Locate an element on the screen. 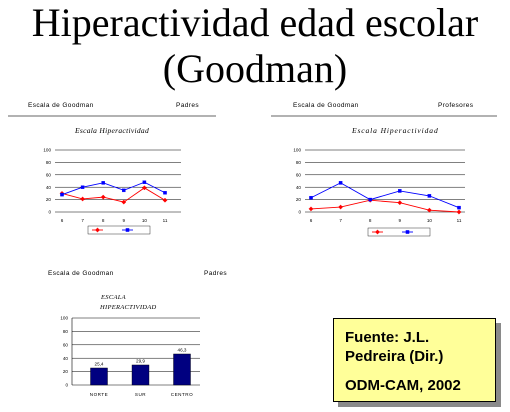  chart-1-plot-area: 100 80 60 40 20 0 6 7 8 9 10 11 is located at coordinates (112, 191).